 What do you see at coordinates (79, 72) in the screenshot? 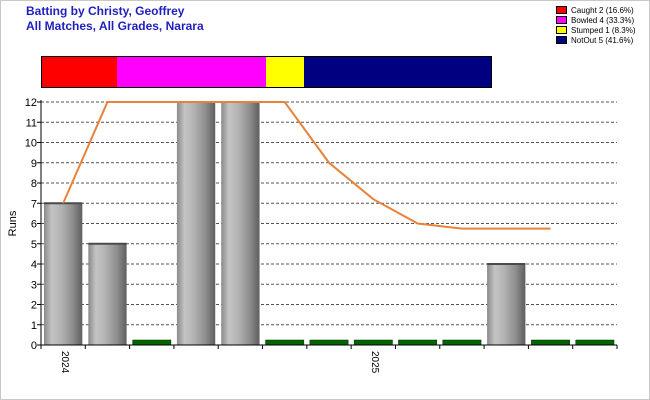
I see `dist-segment-caught` at bounding box center [79, 72].